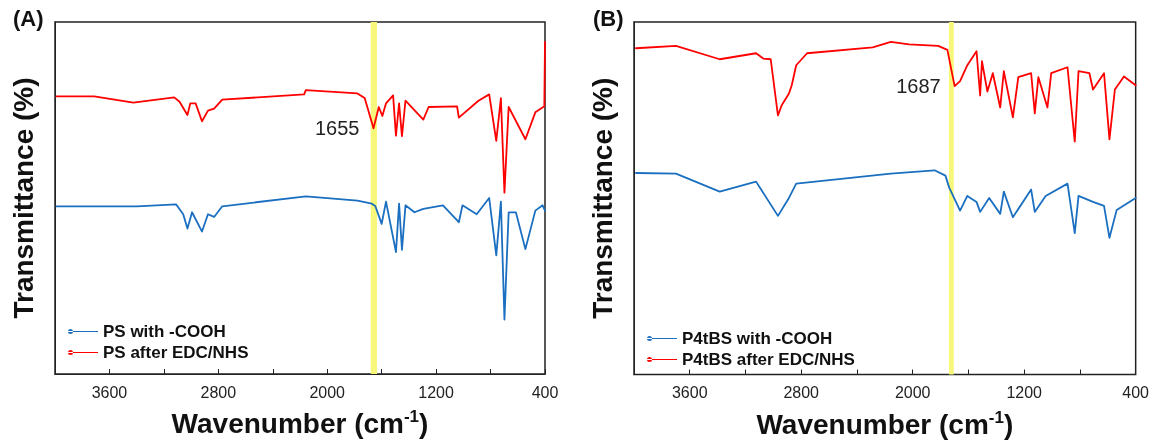  Describe the element at coordinates (164, 331) in the screenshot. I see `legend-label: PS with -COOH` at that location.